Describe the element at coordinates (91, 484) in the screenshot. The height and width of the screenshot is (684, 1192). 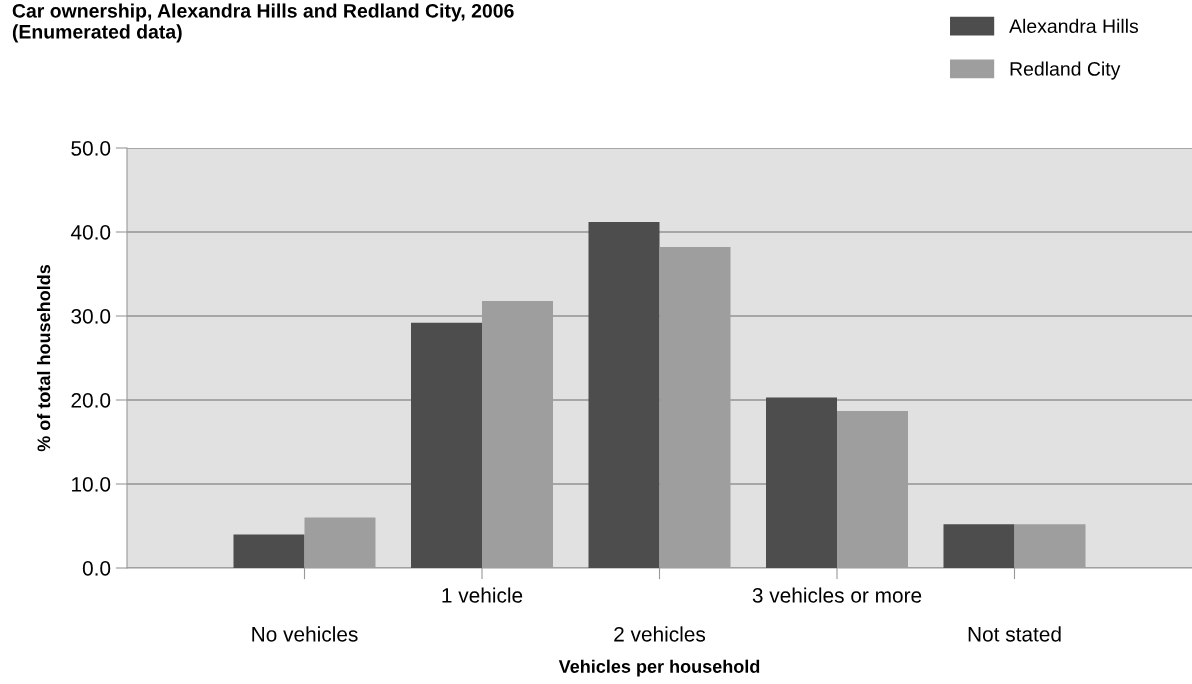
I see `y-tick-label: 10.0` at that location.